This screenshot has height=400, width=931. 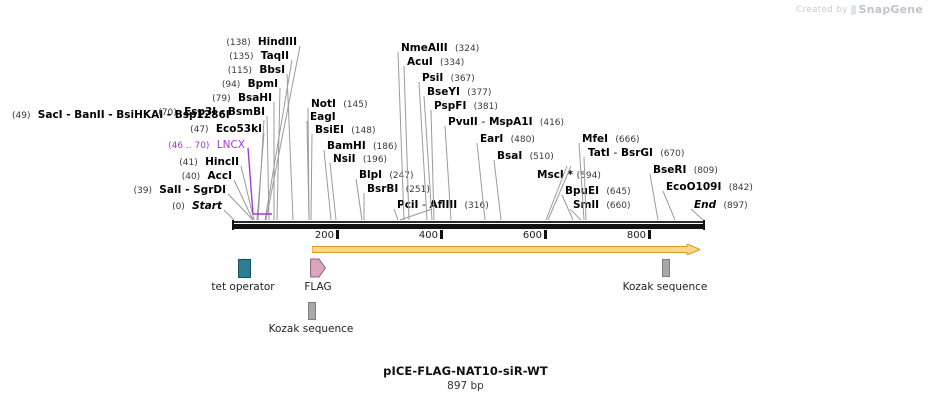 I want to click on site-label-taqii: (135) TaqII, so click(x=259, y=56).